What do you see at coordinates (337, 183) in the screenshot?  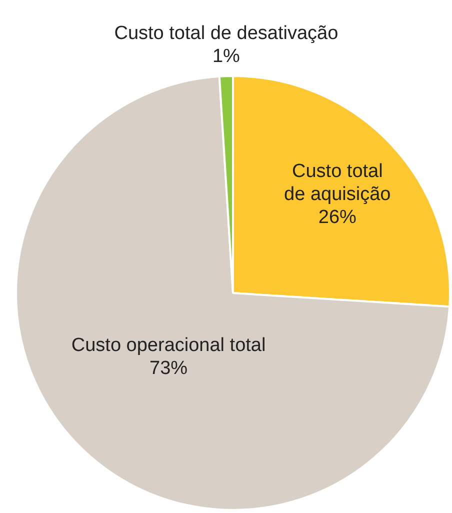 I see `slice-label: Custo total de aquisição` at bounding box center [337, 183].